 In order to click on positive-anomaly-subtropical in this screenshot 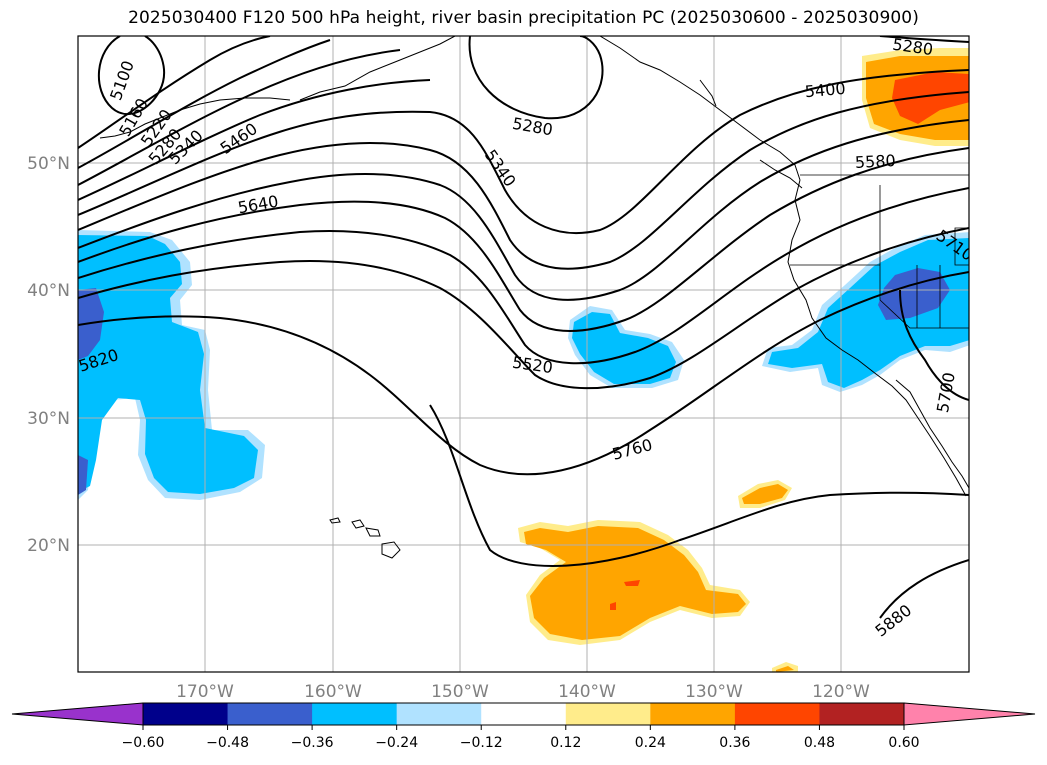, I will do `click(658, 576)`.